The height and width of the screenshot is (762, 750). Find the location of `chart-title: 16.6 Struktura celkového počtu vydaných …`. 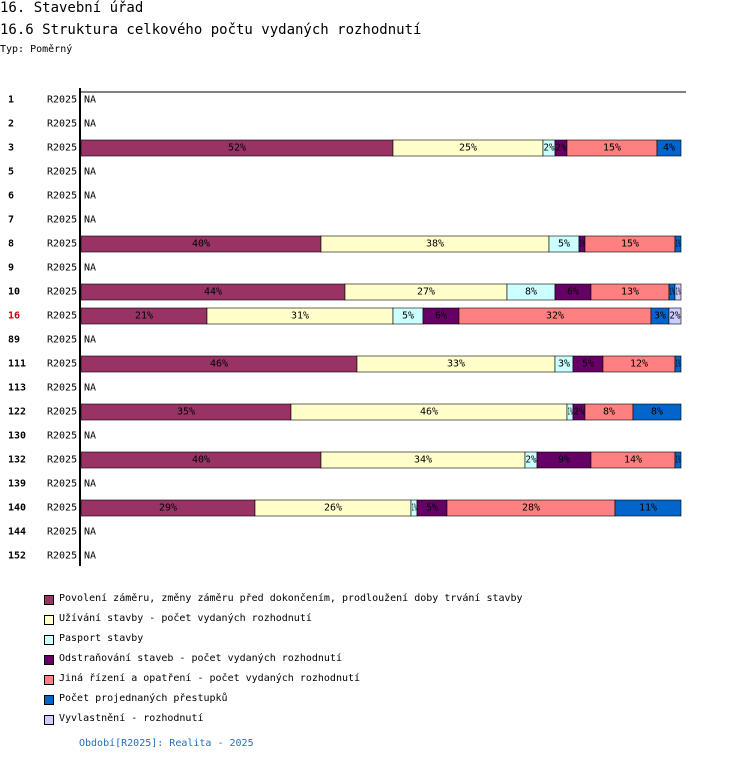

chart-title: 16.6 Struktura celkového počtu vydaných … is located at coordinates (211, 30).